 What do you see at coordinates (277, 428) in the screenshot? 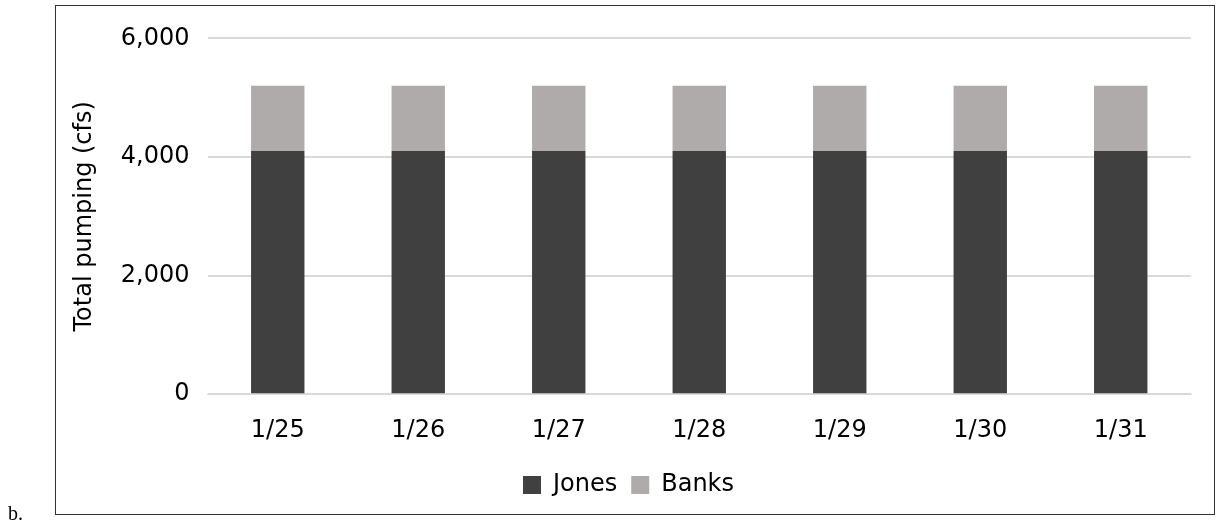
I see `x-tick-label: 1/25` at bounding box center [277, 428].